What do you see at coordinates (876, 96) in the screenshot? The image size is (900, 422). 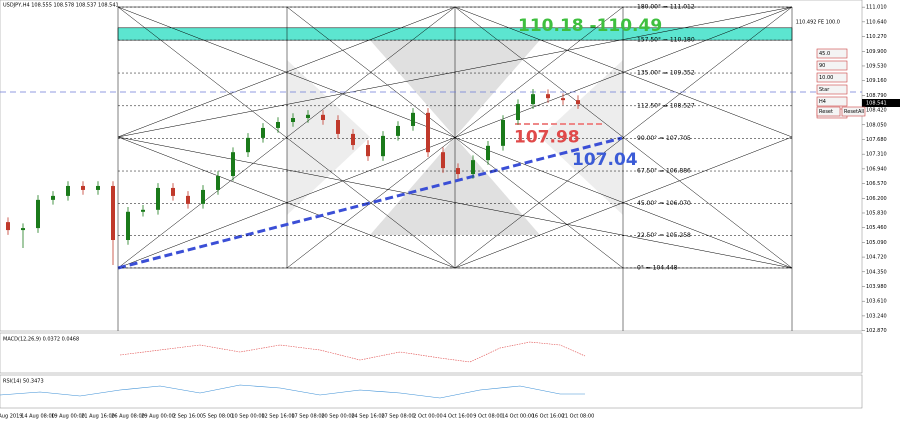 I see `y-tick-label: 108.790` at bounding box center [876, 96].